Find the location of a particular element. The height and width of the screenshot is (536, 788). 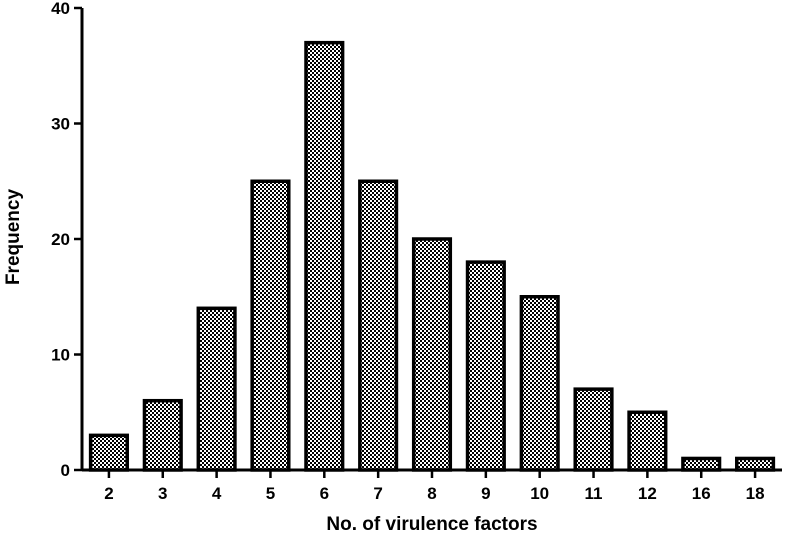

x-tick-label-16: 16 is located at coordinates (701, 493).